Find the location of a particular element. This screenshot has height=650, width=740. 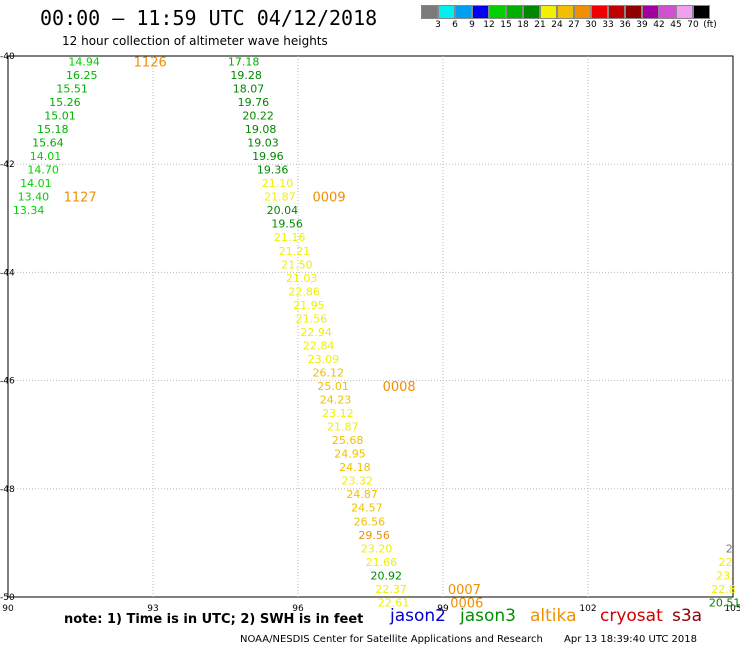

wave-height-value: 20.92 is located at coordinates (387, 575).